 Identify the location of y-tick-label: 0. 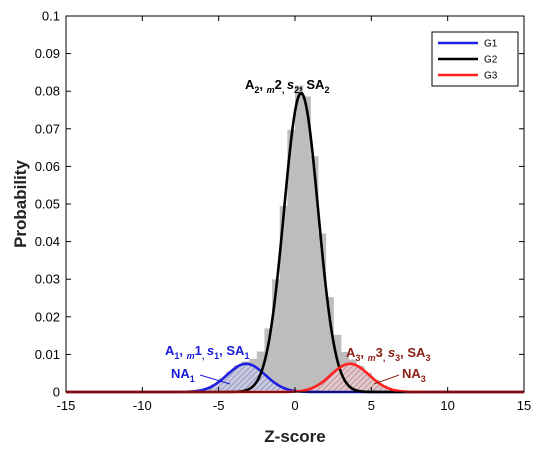
(56, 392).